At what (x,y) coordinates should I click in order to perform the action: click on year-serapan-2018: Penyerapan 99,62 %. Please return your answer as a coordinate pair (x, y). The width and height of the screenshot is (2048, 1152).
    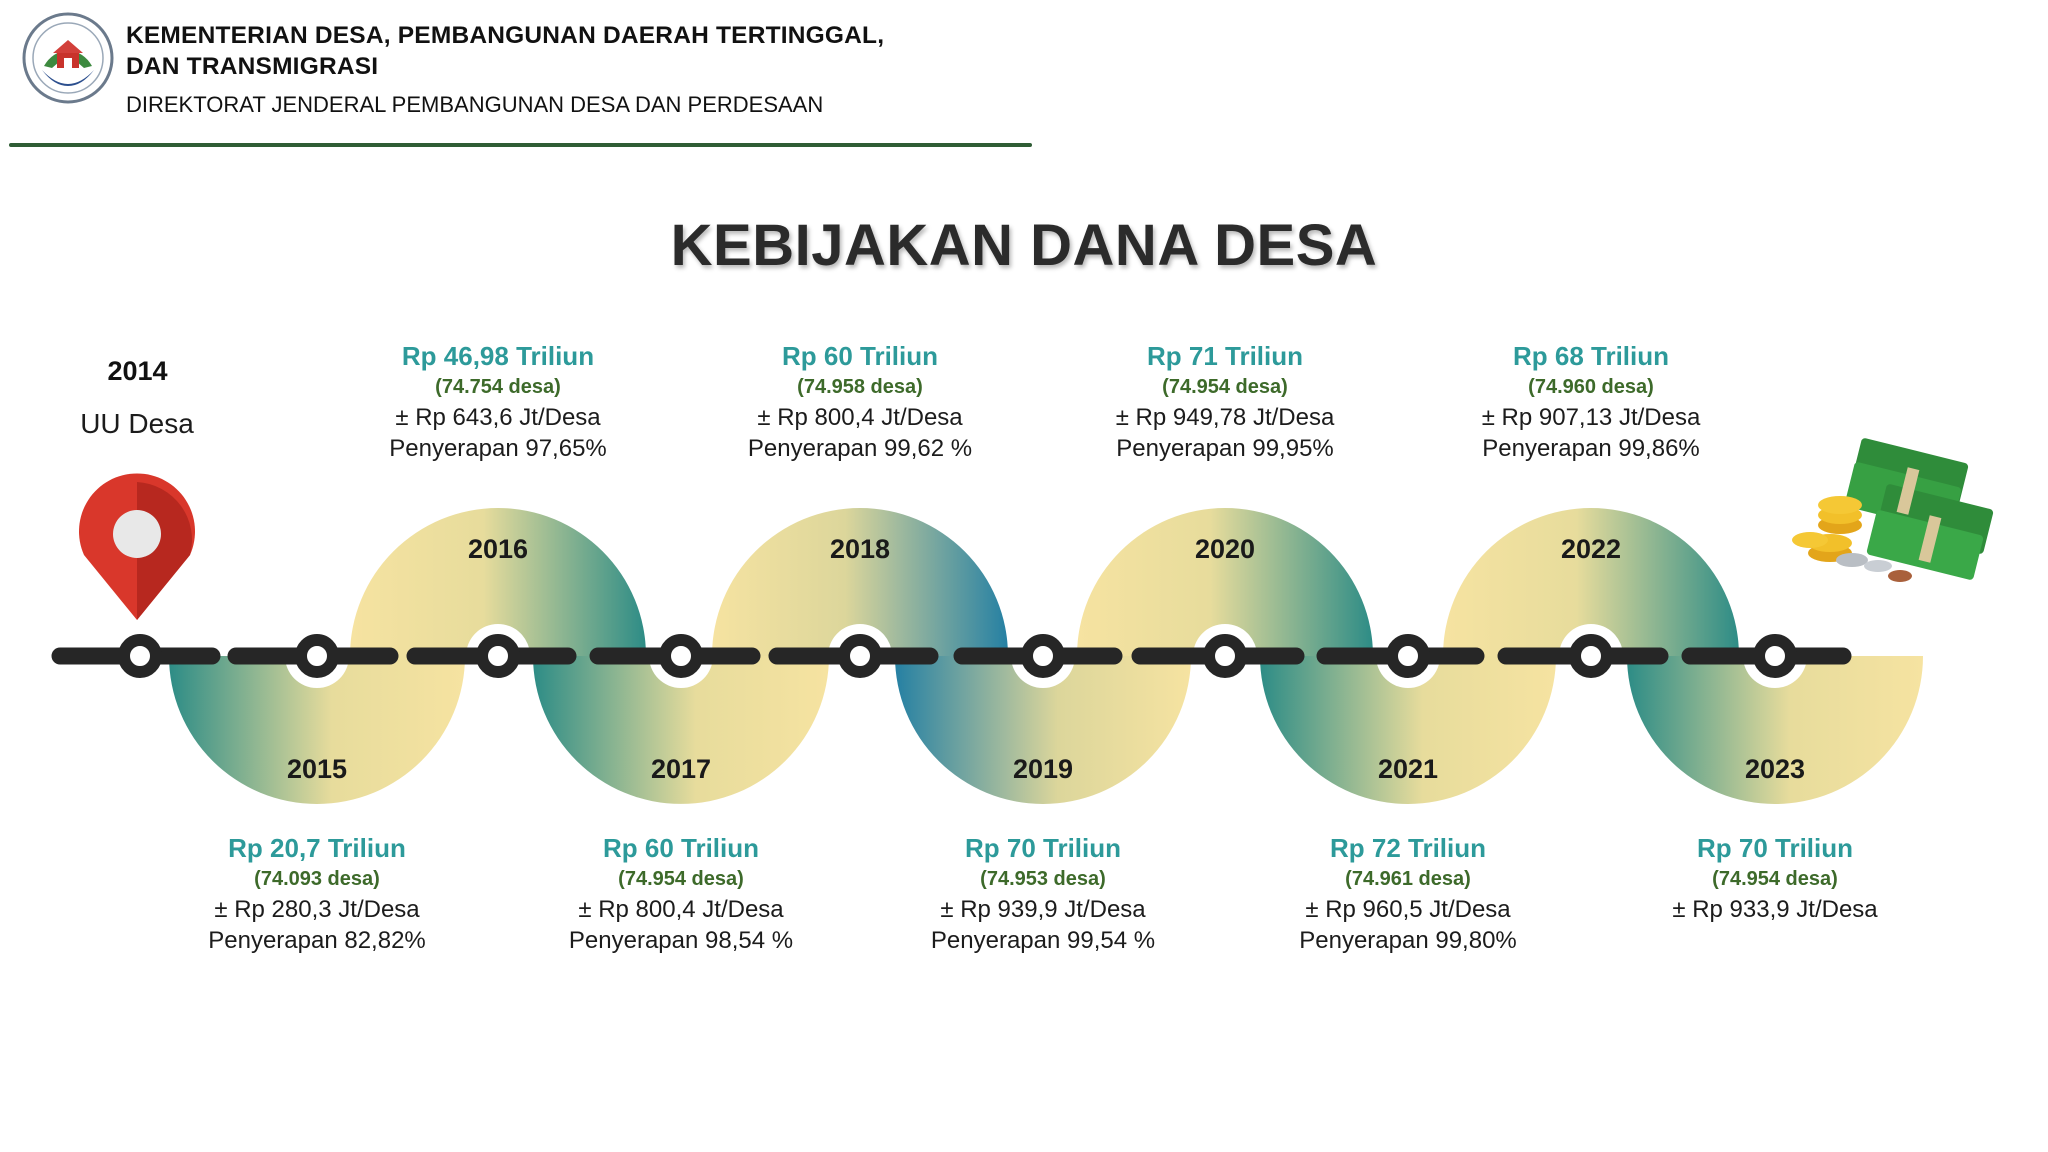
    Looking at the image, I should click on (860, 448).